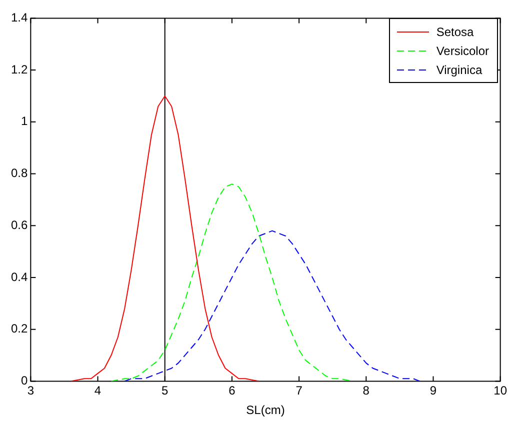 This screenshot has width=518, height=428. What do you see at coordinates (19, 225) in the screenshot?
I see `y-tick-label: 0.6` at bounding box center [19, 225].